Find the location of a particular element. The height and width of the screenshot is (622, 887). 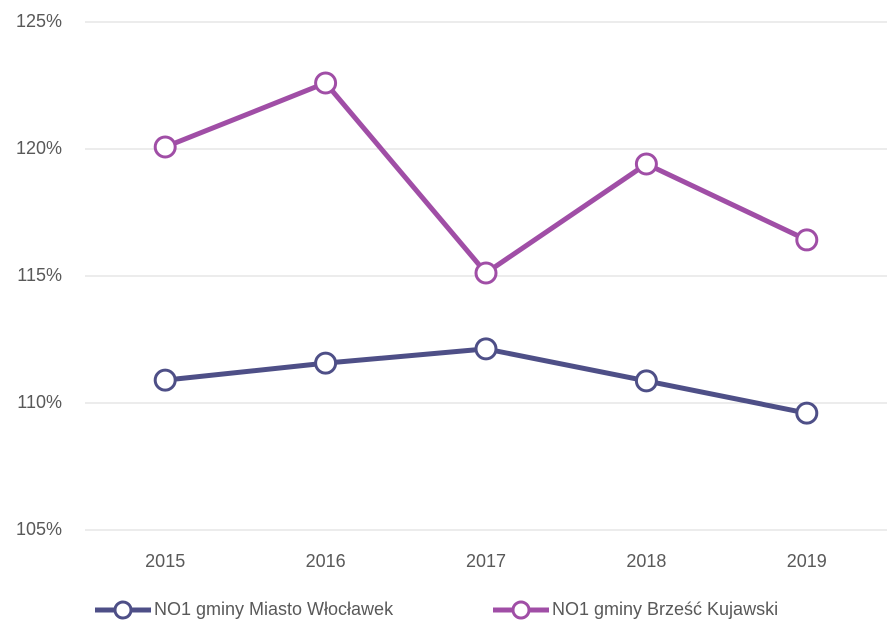

x-tick-label: 2019 is located at coordinates (807, 561).